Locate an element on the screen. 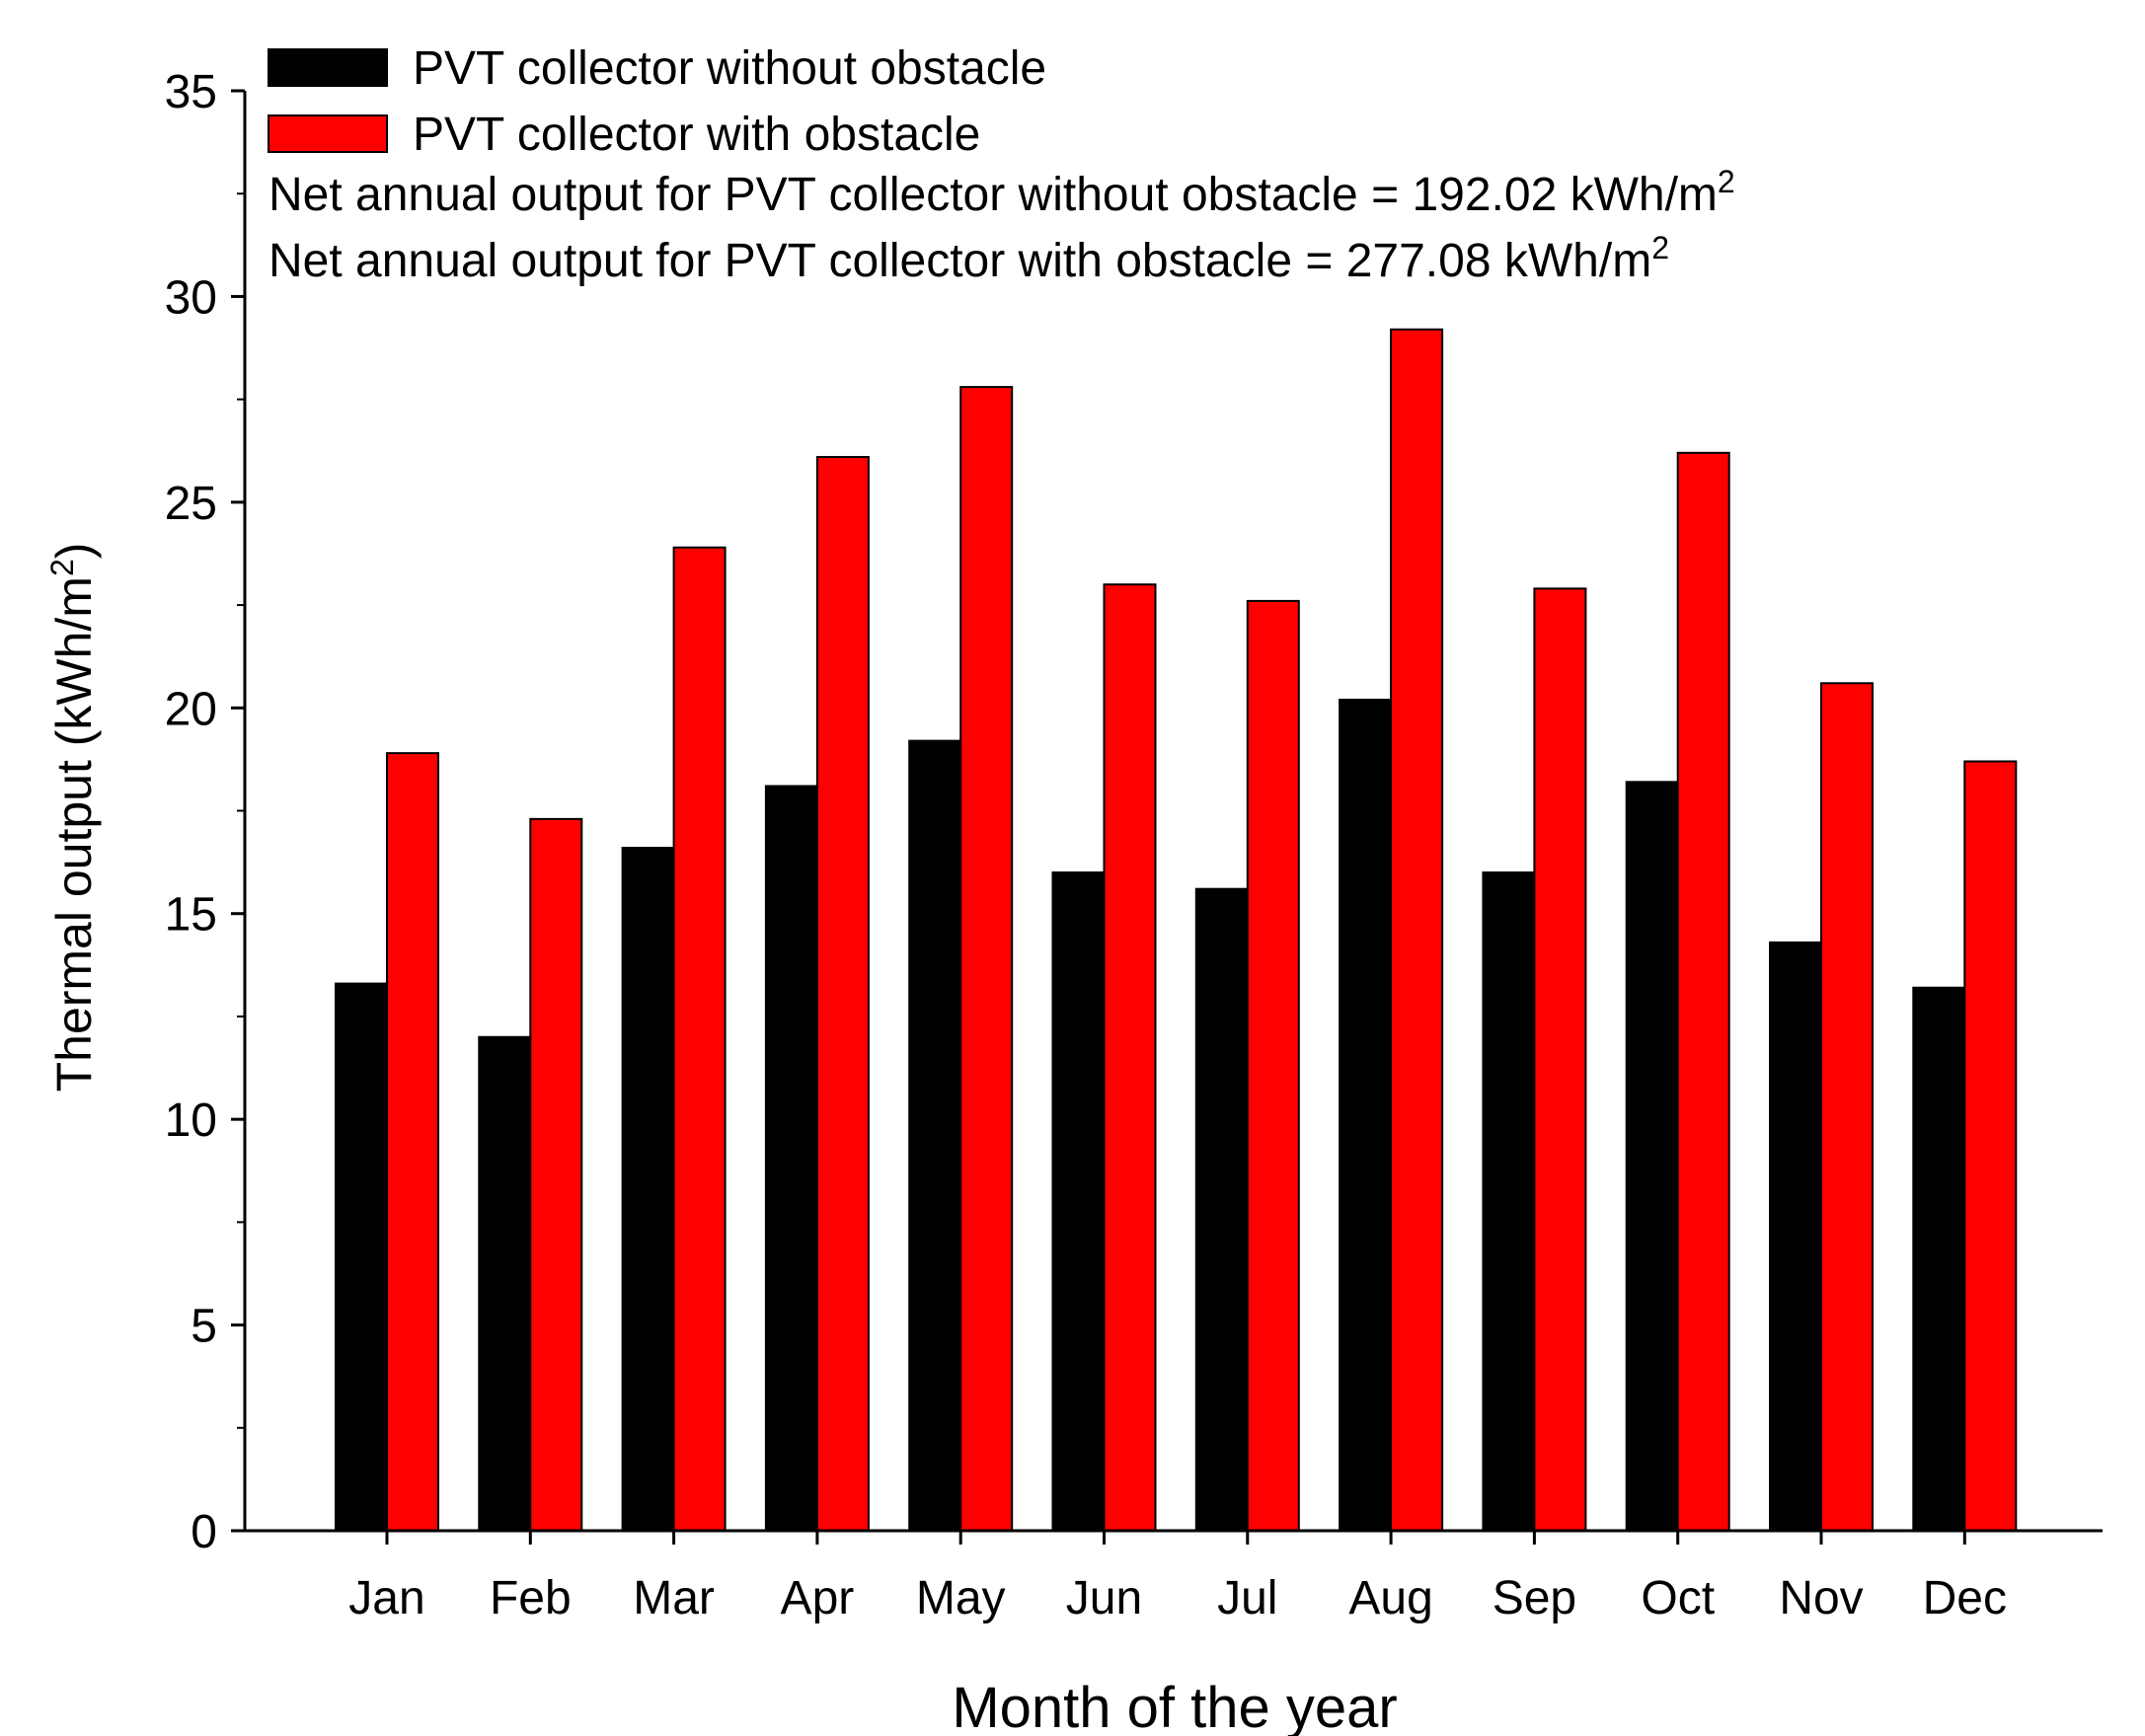  y-axis-title-main: Thermal output (kWh/m is located at coordinates (74, 834).